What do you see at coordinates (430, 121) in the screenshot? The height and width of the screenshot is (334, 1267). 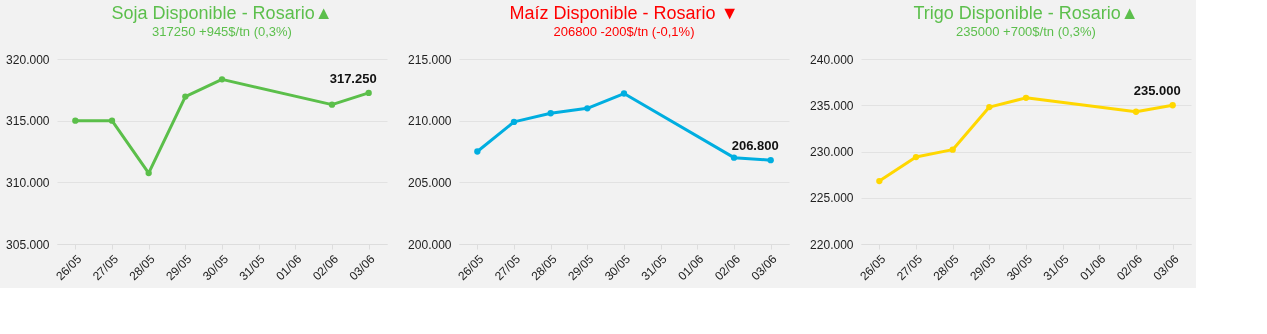 I see `y-tick-label: 210.000` at bounding box center [430, 121].